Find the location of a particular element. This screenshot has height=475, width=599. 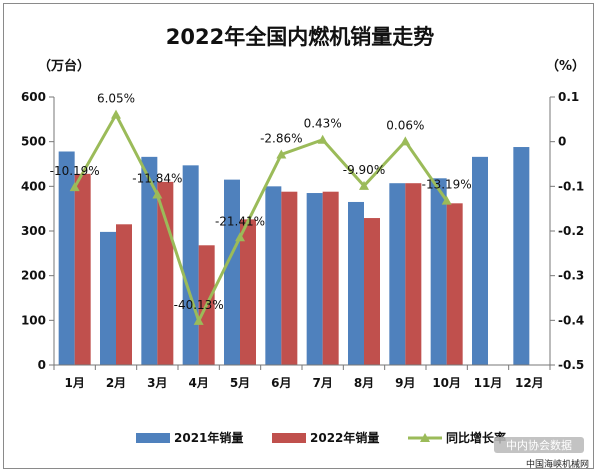

watermark-badge is located at coordinates (539, 445).